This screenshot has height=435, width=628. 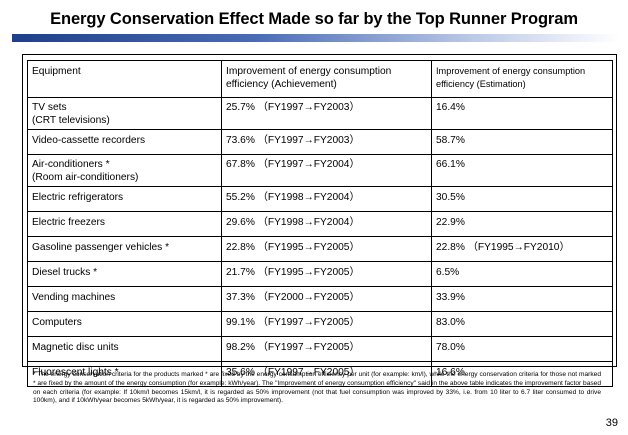 What do you see at coordinates (71, 120) in the screenshot?
I see `equipment-subname: (CRT televisions)` at bounding box center [71, 120].